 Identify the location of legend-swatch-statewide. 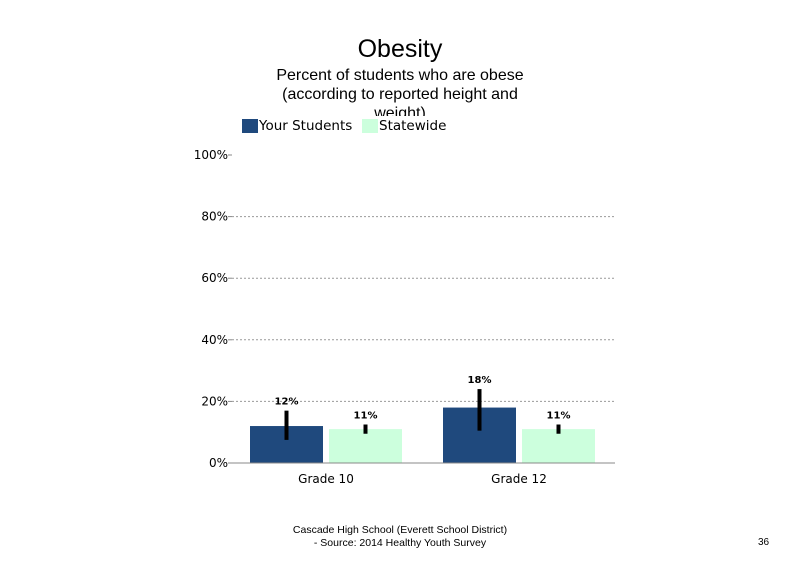
(370, 126).